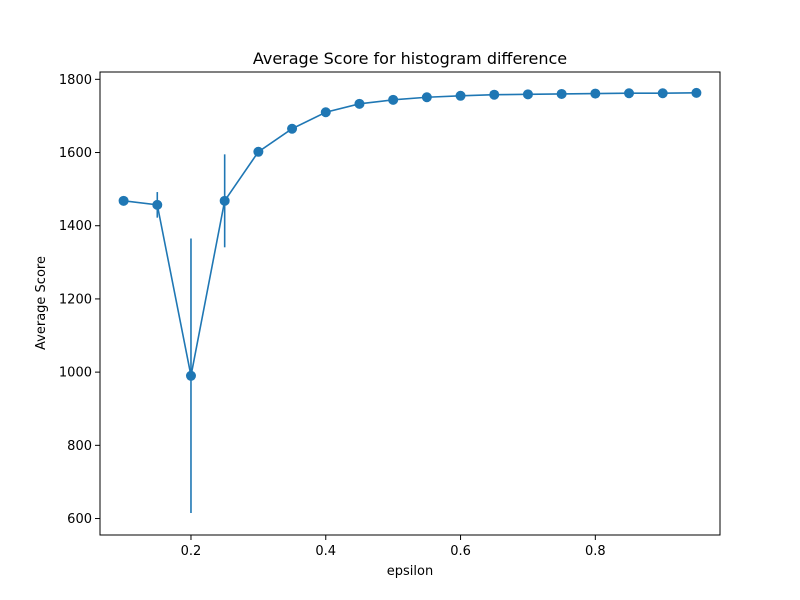 The image size is (800, 600). Describe the element at coordinates (41, 303) in the screenshot. I see `y-axis-label: Average Score` at that location.